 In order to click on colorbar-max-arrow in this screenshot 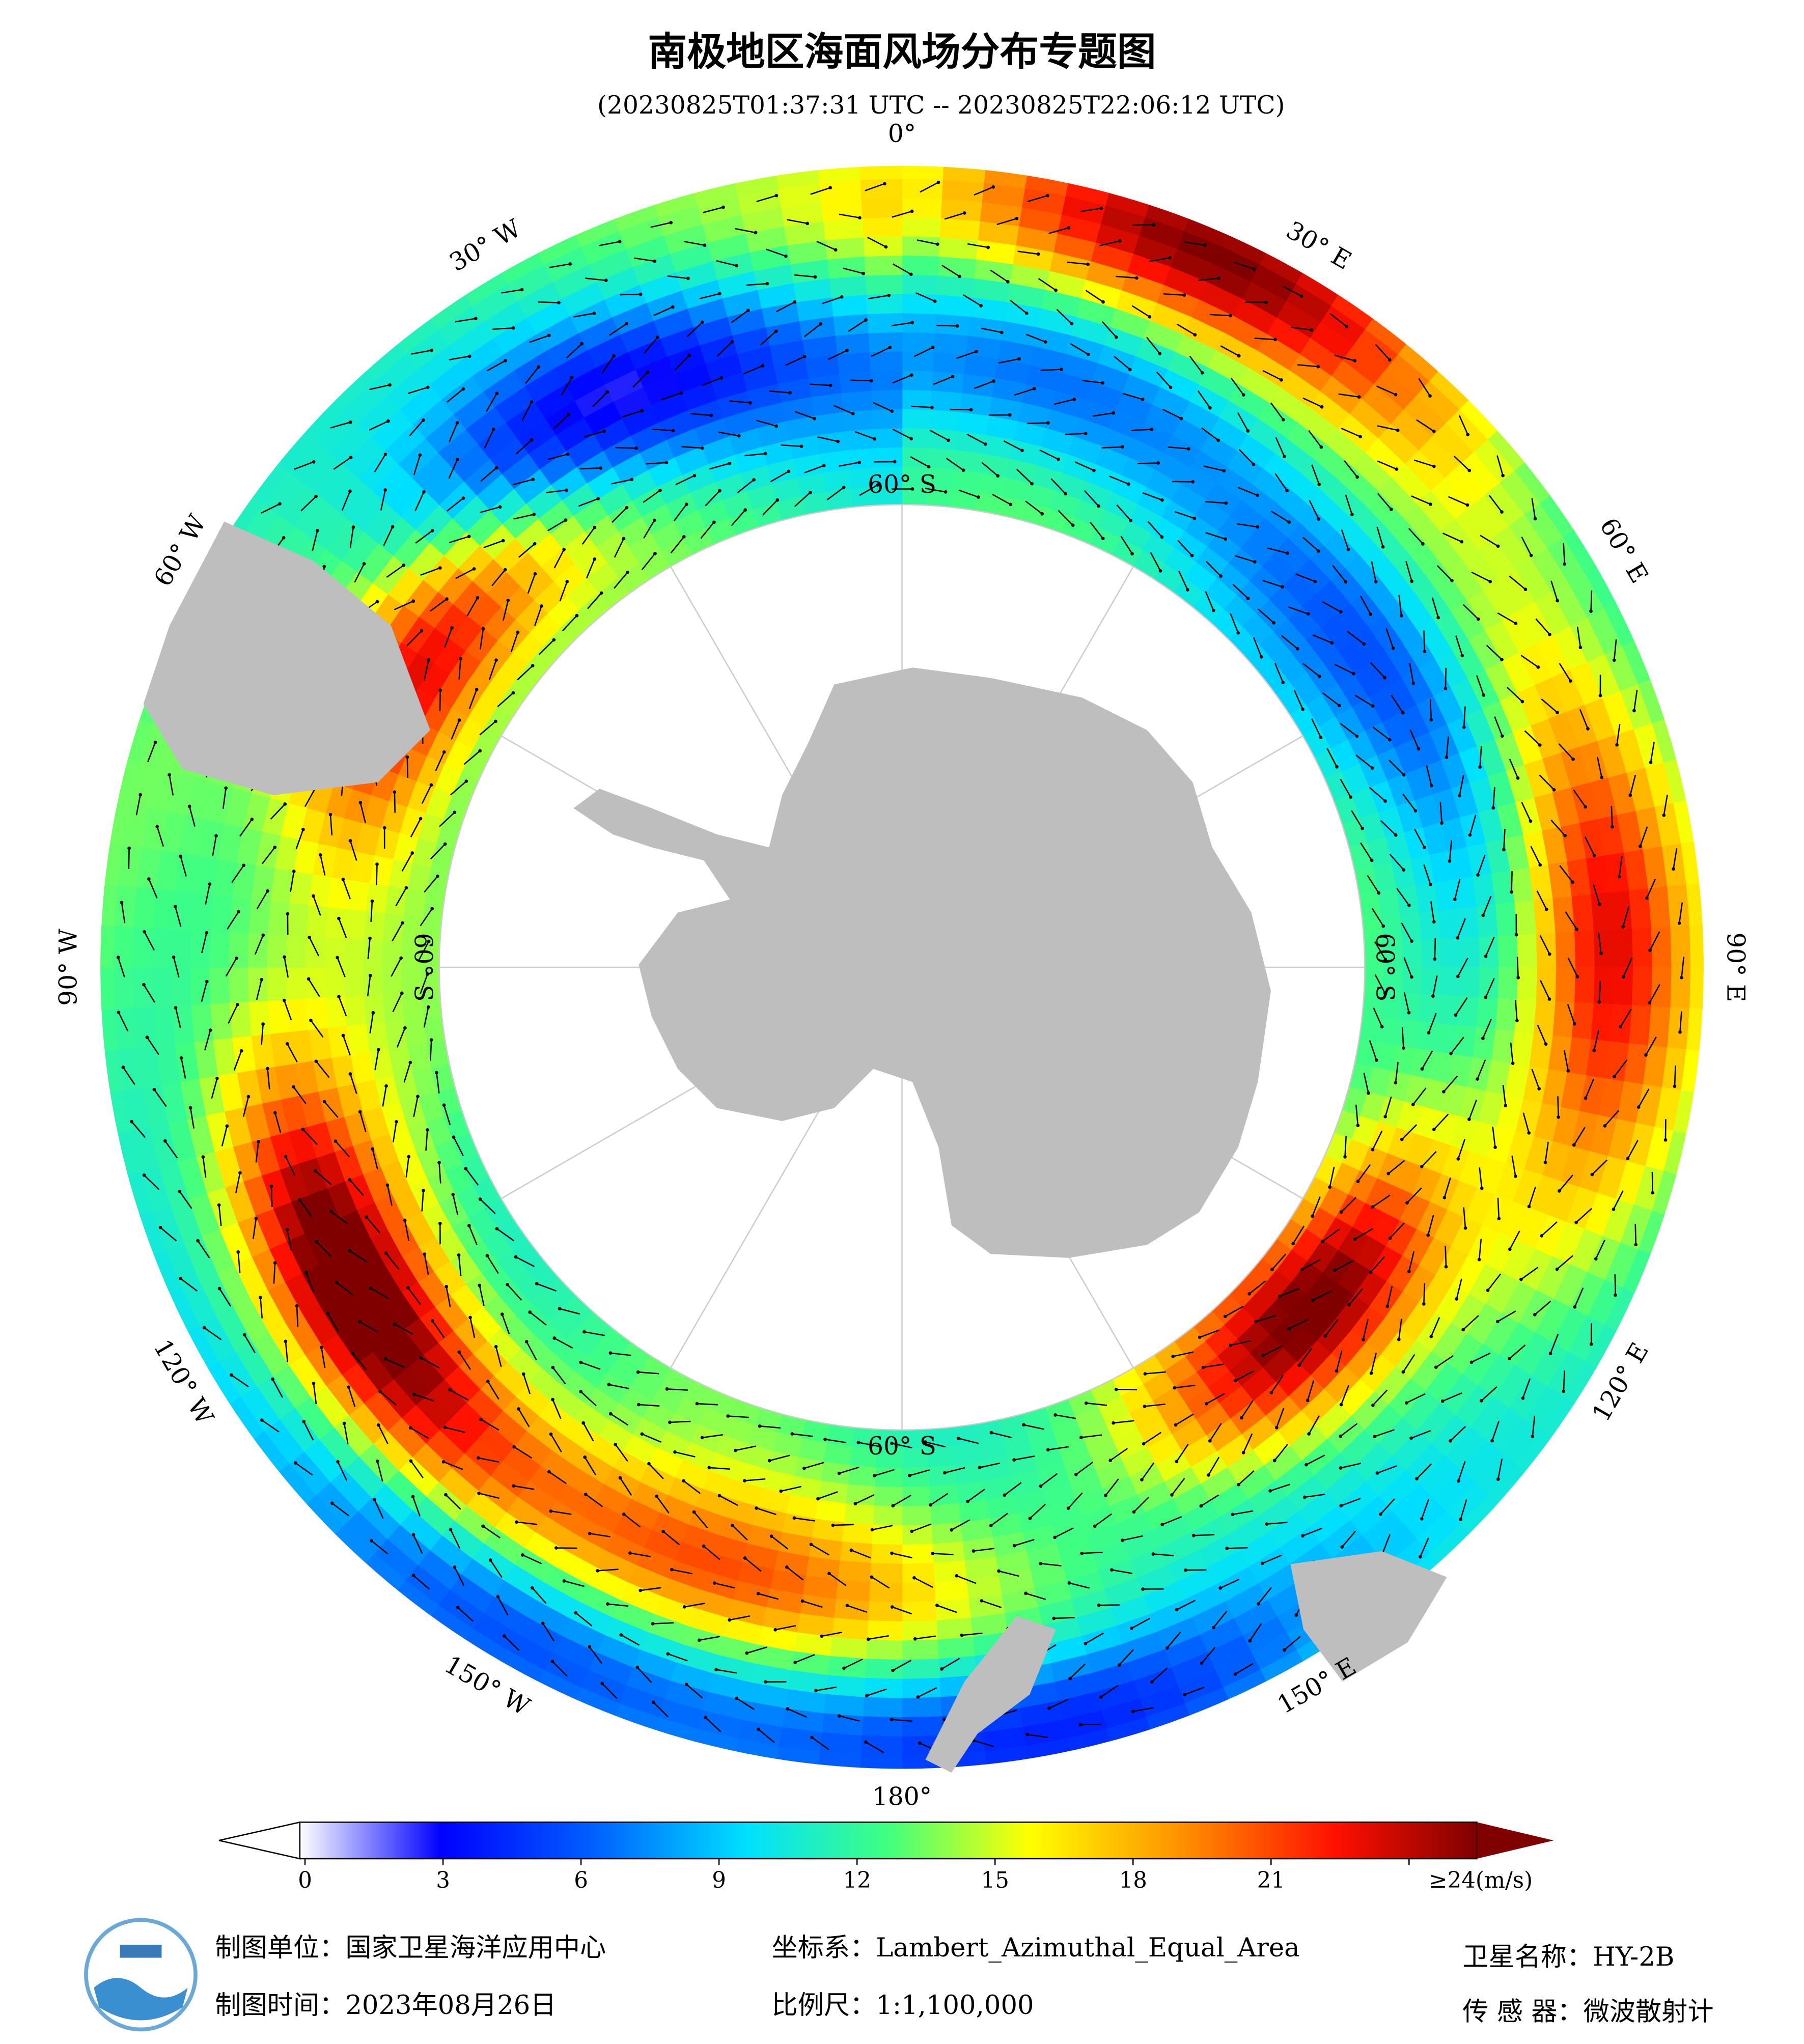, I will do `click(1515, 1840)`.